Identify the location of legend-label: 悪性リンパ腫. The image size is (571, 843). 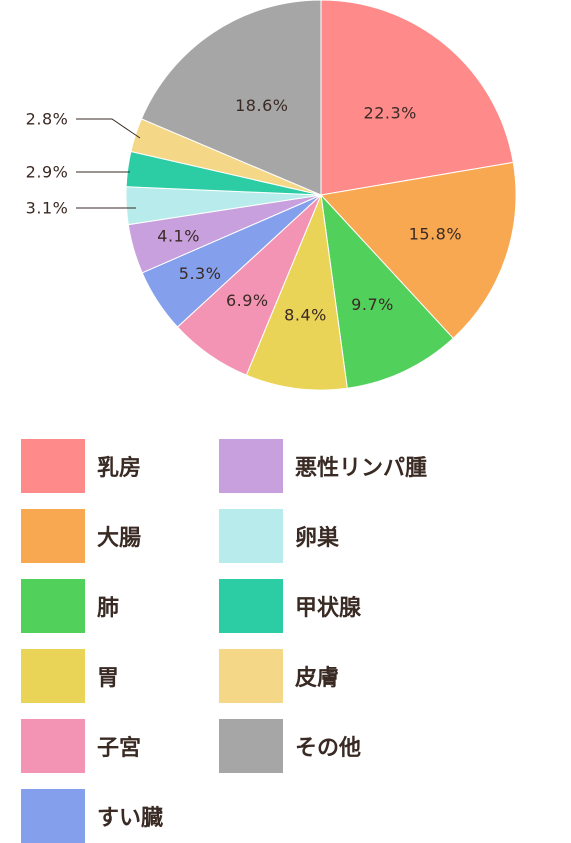
(361, 468).